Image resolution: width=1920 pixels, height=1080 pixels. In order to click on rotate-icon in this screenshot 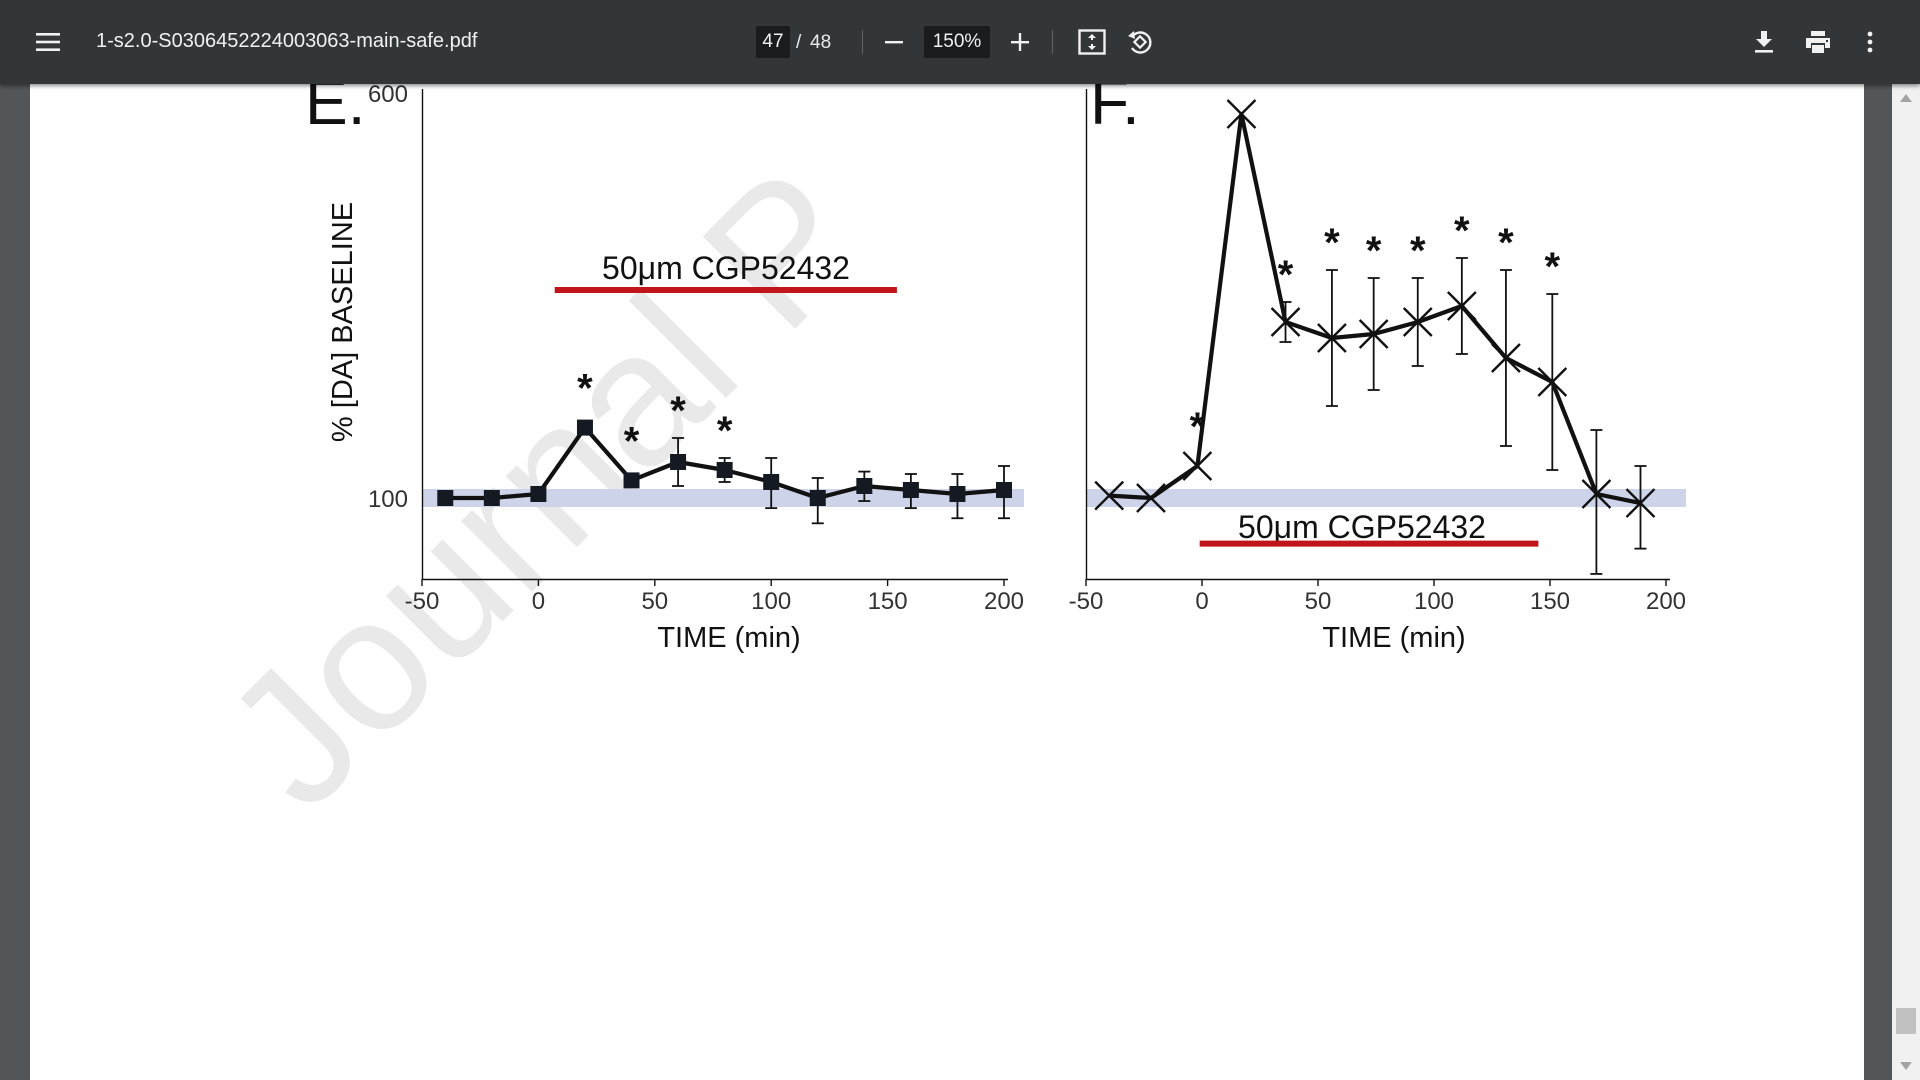, I will do `click(1140, 42)`.